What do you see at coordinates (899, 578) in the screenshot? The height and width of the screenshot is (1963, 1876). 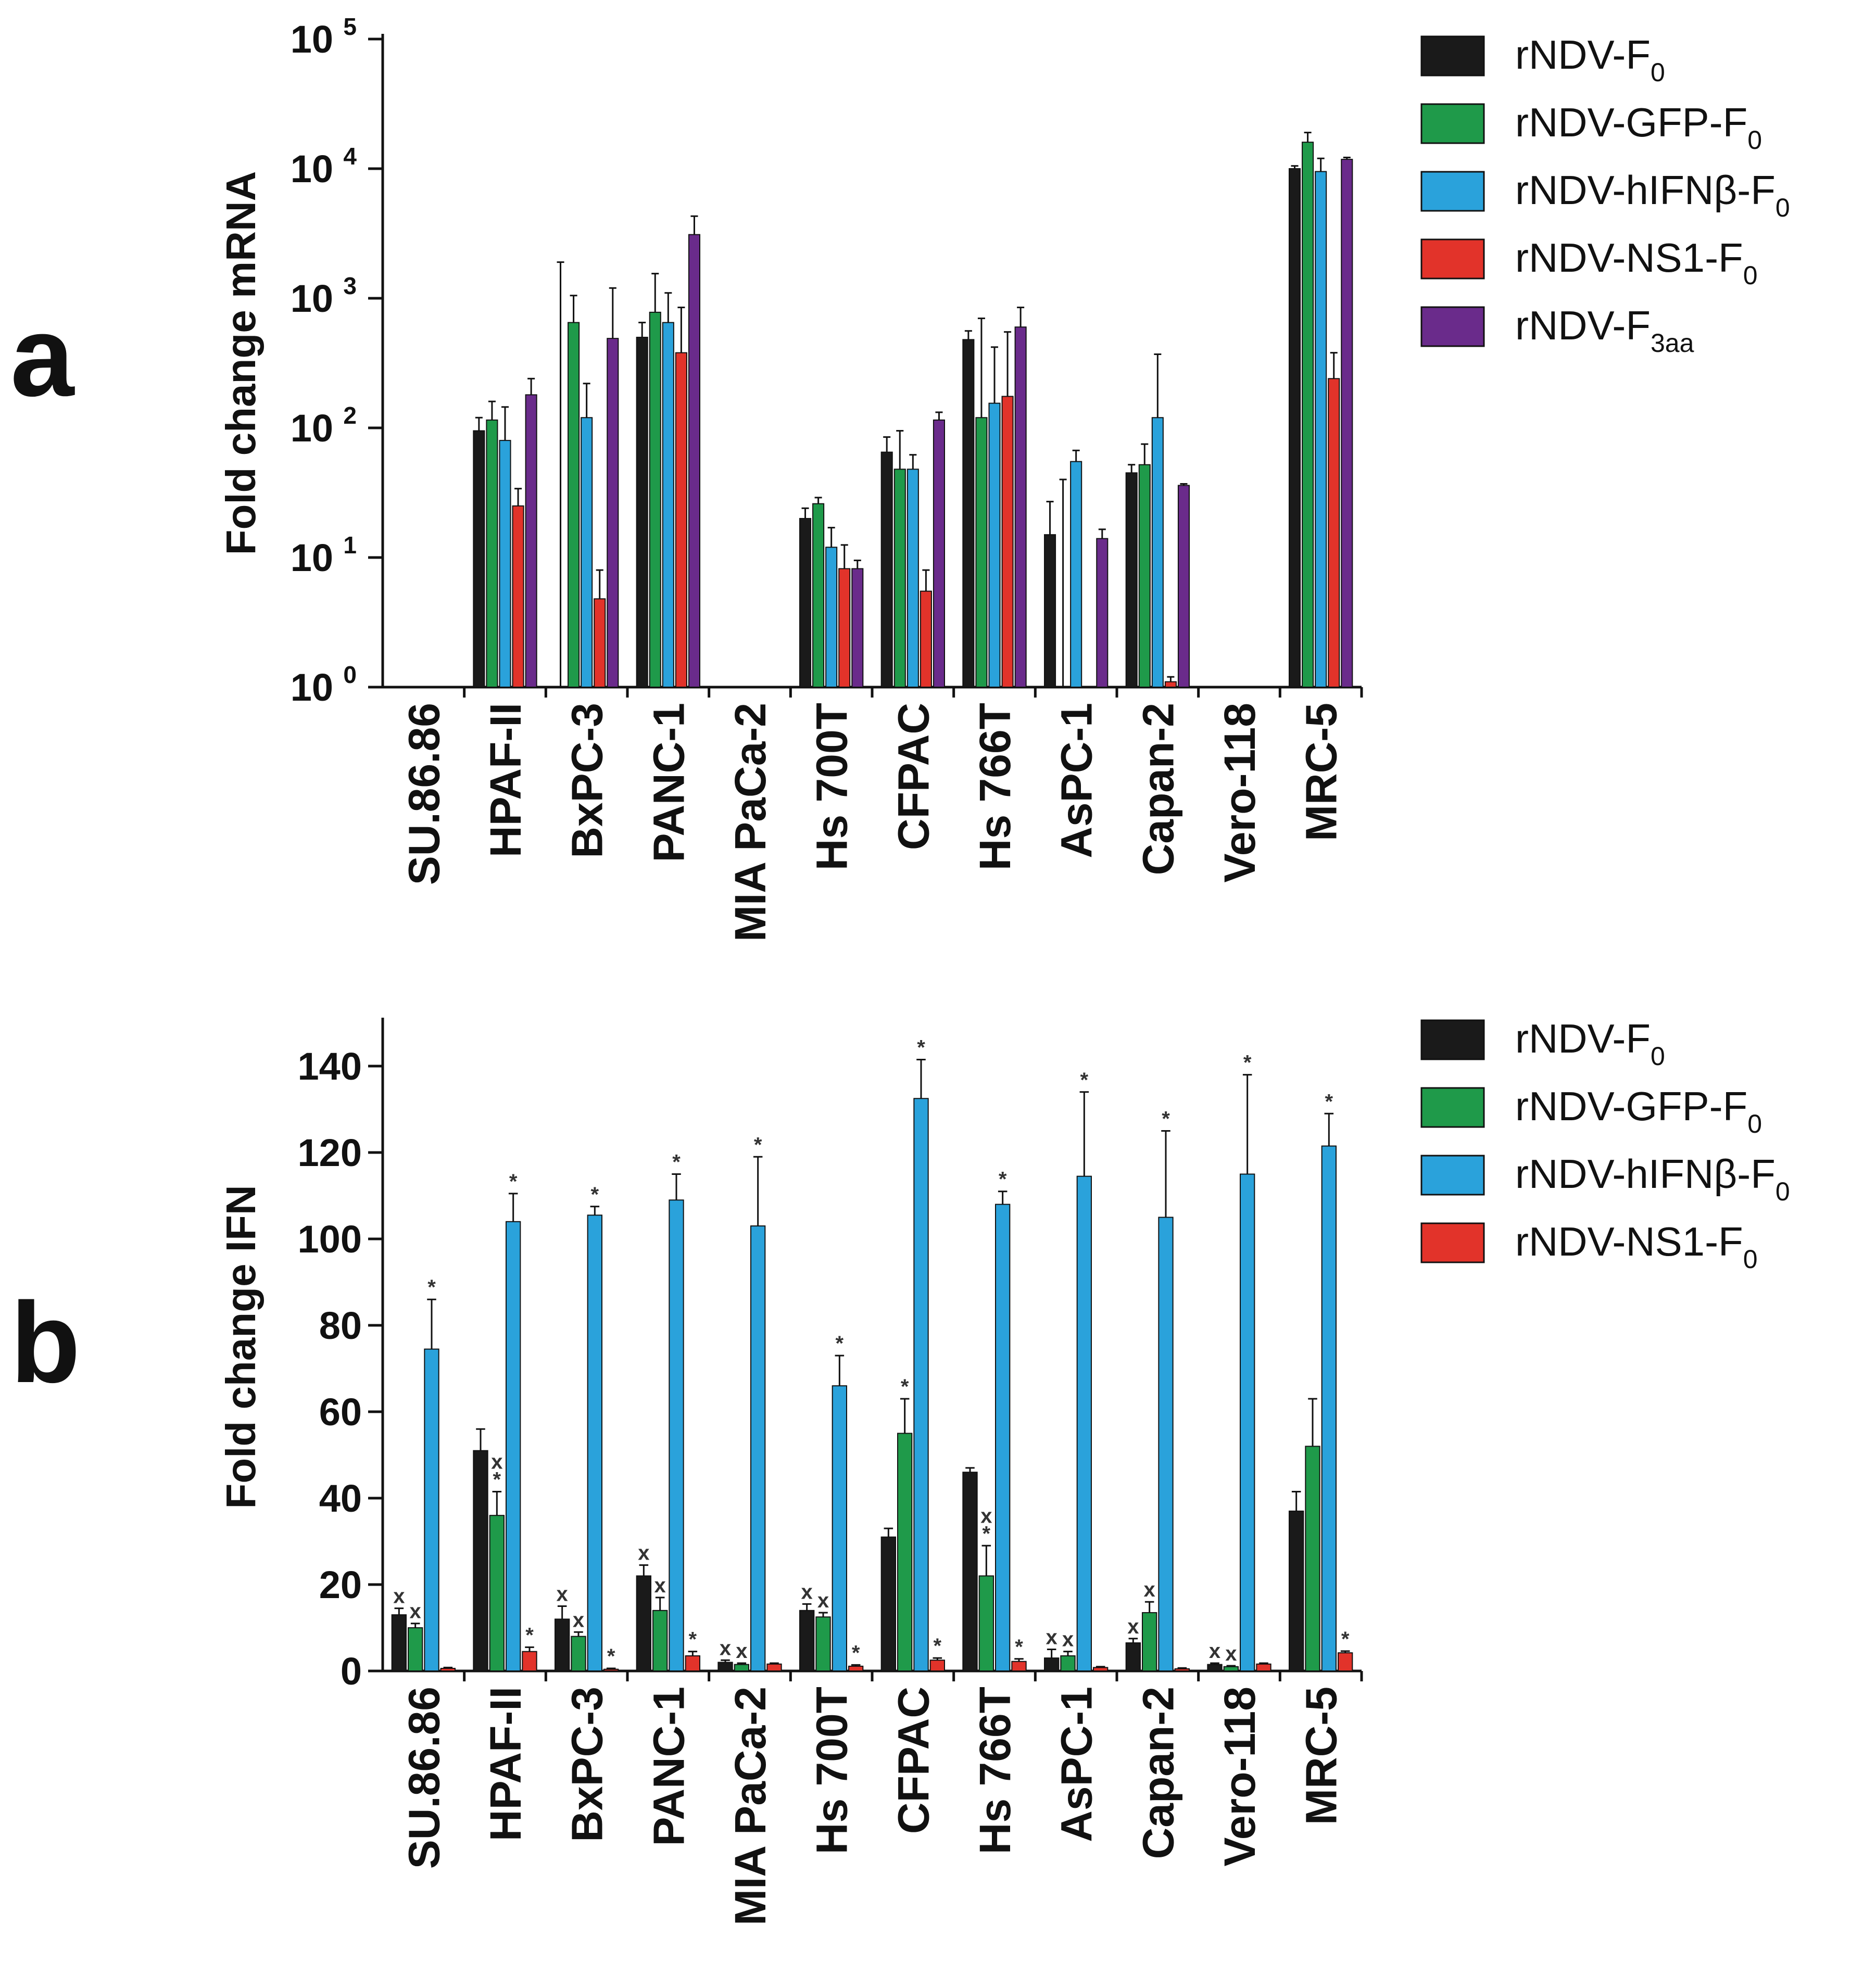 I see `bar-rndv-gfp-f0-cfpac` at bounding box center [899, 578].